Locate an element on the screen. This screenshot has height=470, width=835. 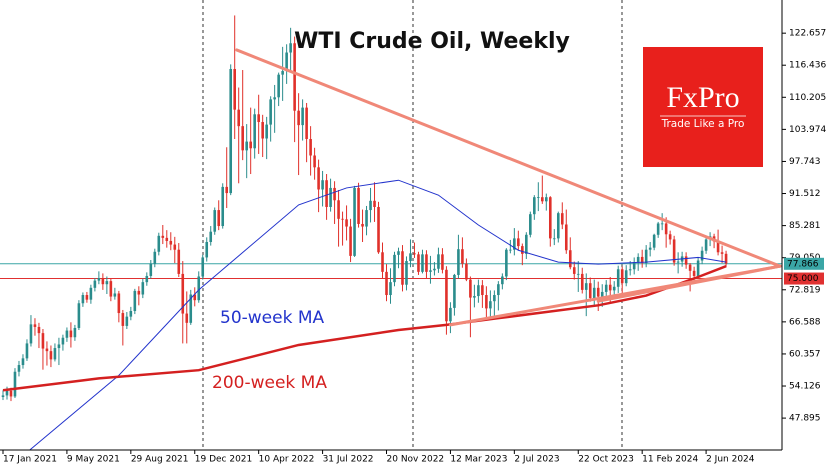
y-tick-label: 54.126 is located at coordinates (805, 387).